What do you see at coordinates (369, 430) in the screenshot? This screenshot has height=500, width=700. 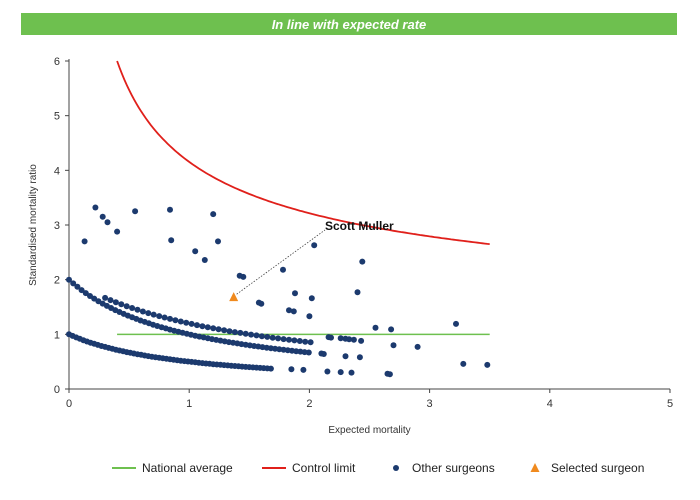 I see `x-axis-label: Expected mortality` at bounding box center [369, 430].